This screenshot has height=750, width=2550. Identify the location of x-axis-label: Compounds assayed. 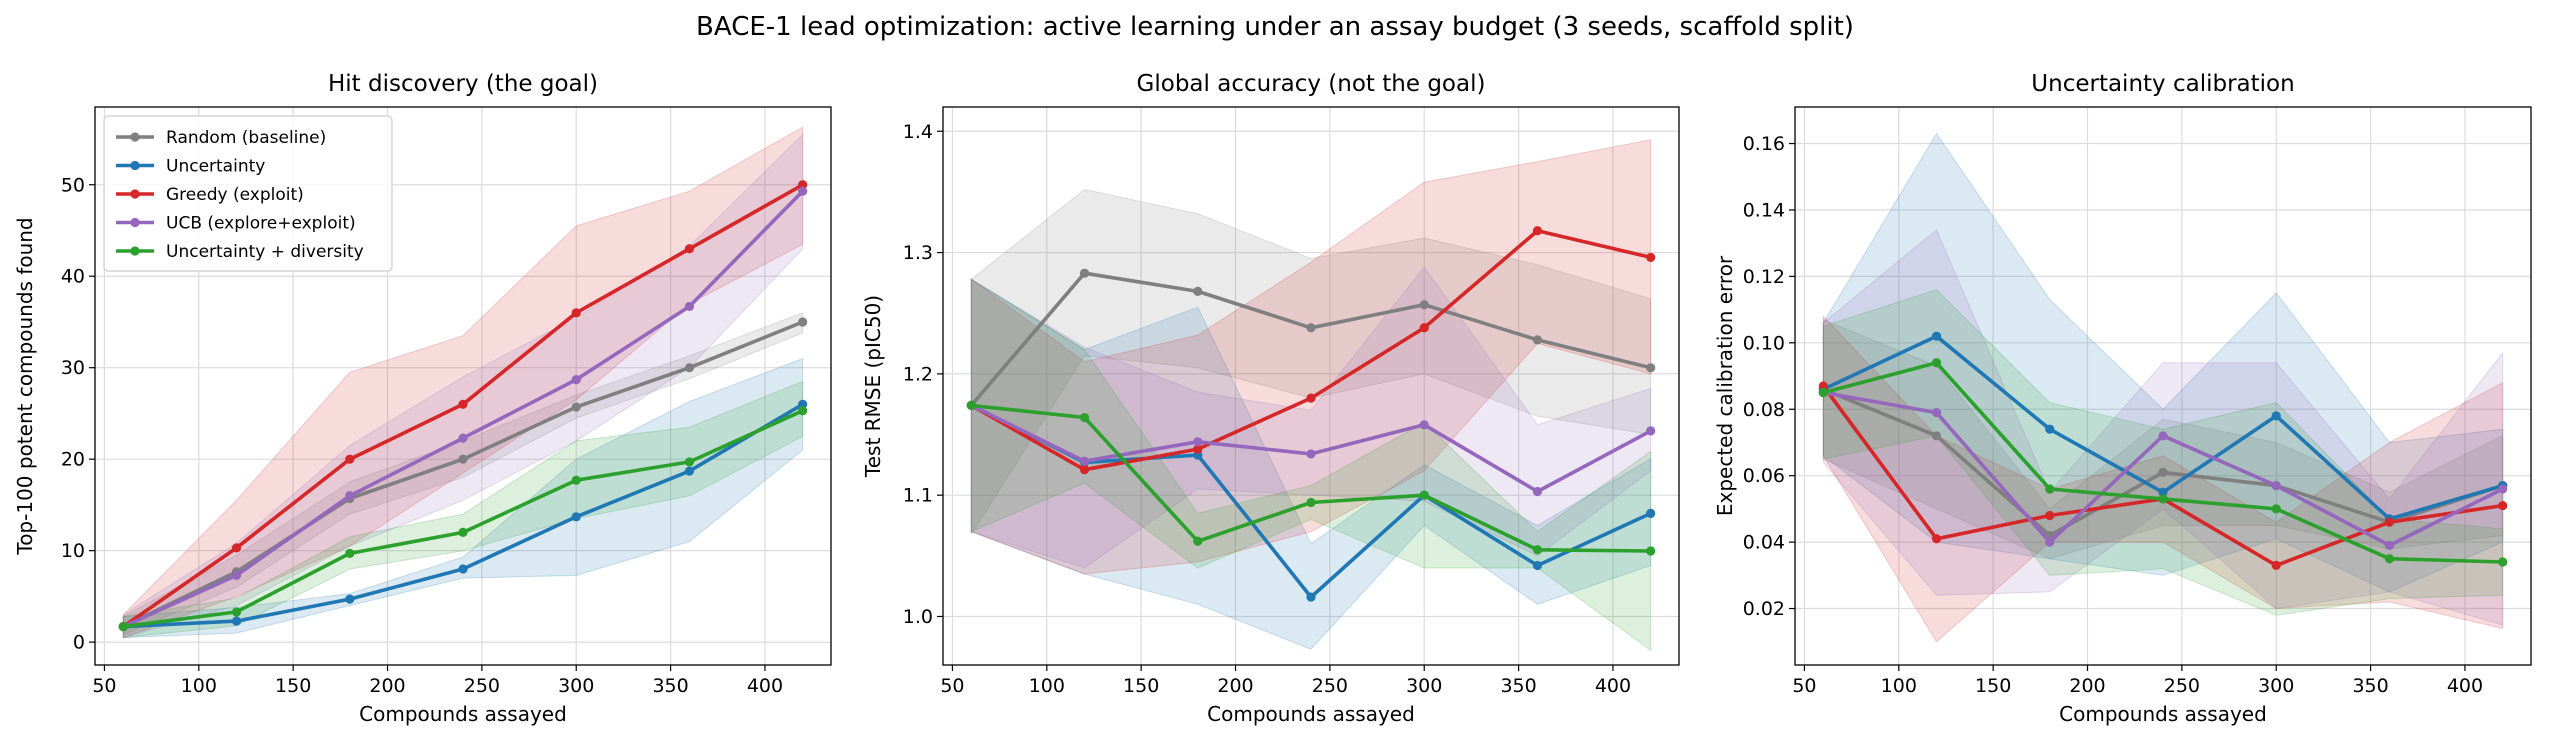
(1311, 714).